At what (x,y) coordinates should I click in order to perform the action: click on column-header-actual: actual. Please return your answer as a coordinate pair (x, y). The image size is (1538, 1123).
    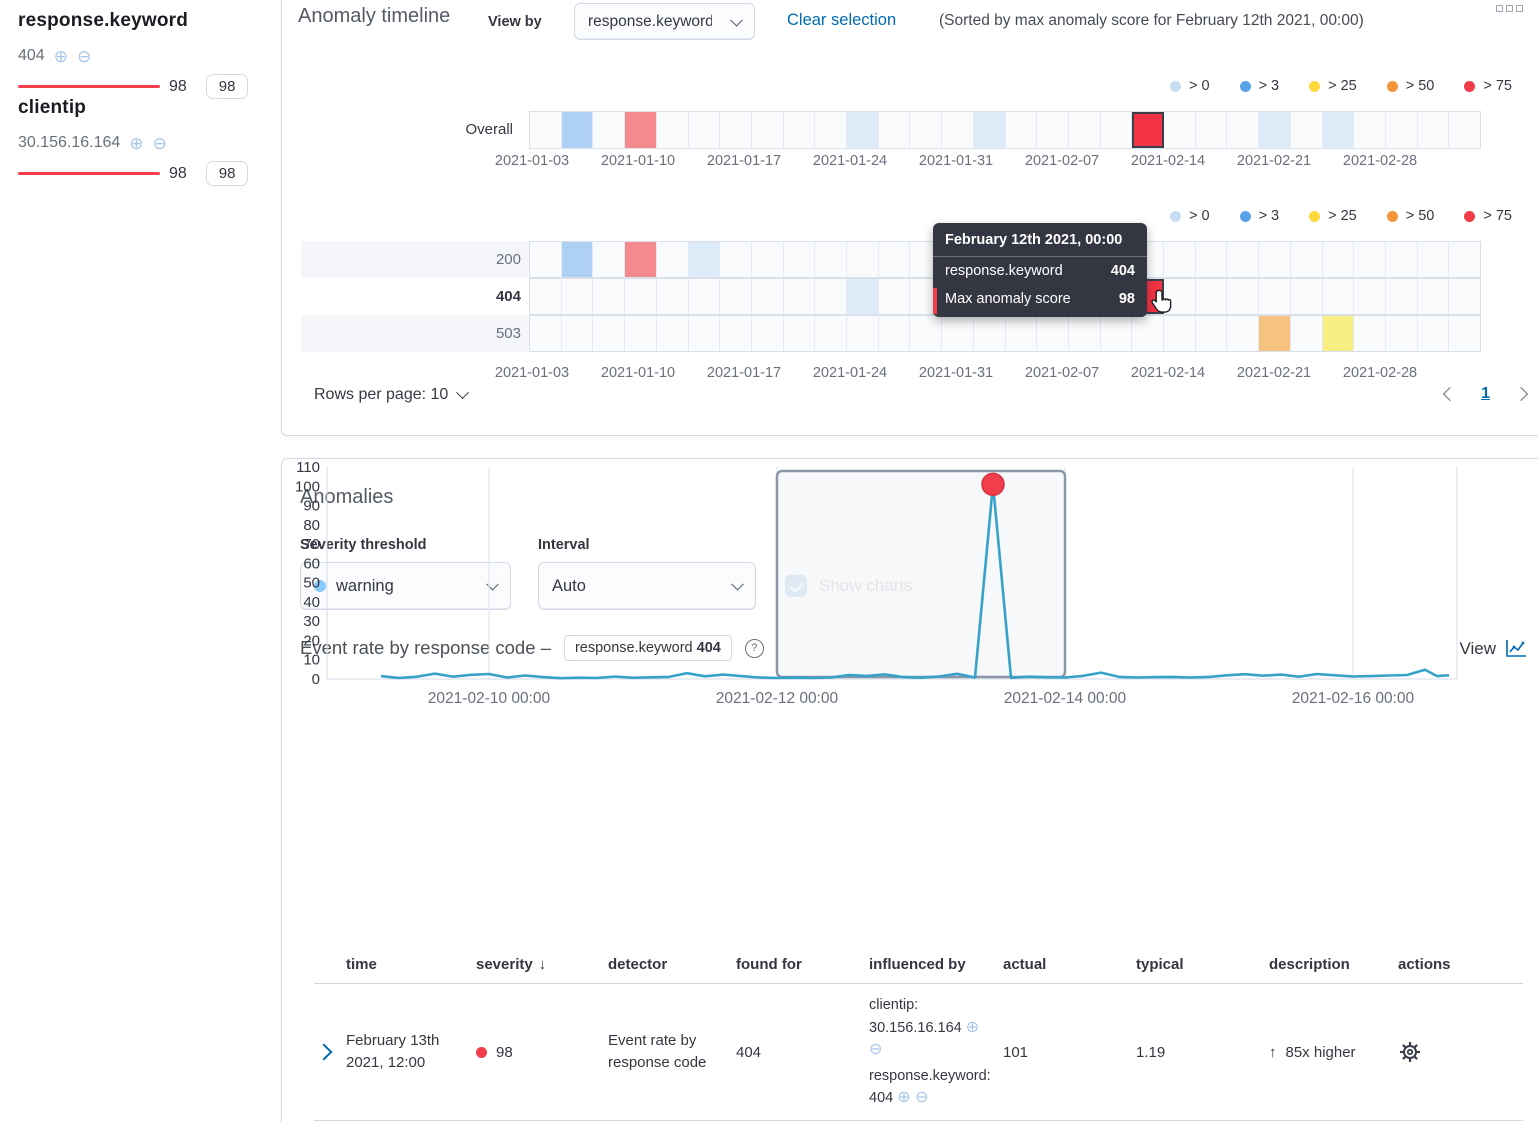
    Looking at the image, I should click on (1025, 964).